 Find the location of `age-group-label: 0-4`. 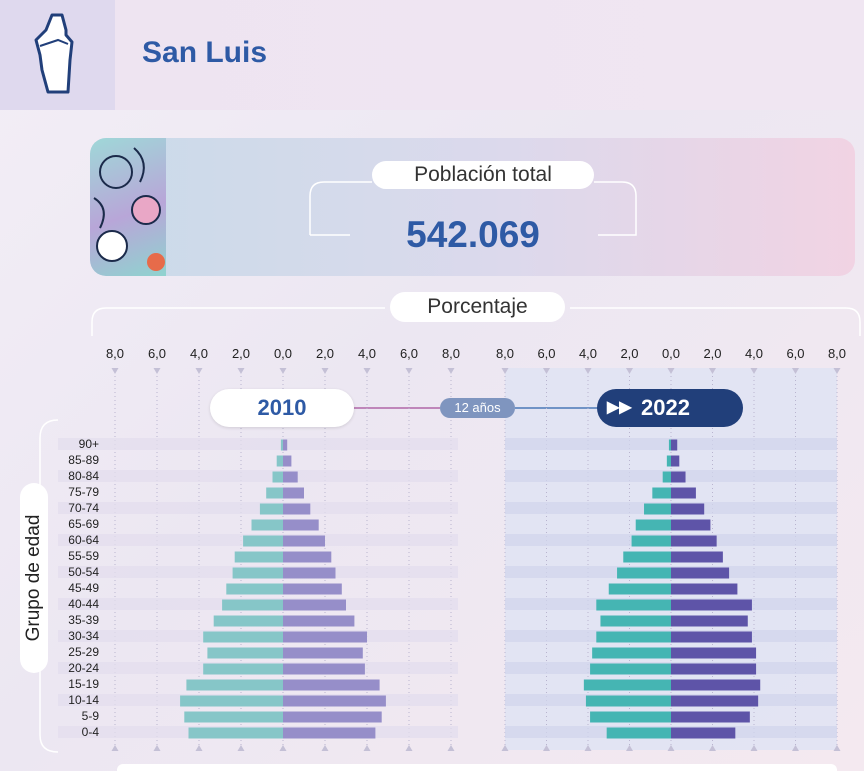

age-group-label: 0-4 is located at coordinates (91, 732).